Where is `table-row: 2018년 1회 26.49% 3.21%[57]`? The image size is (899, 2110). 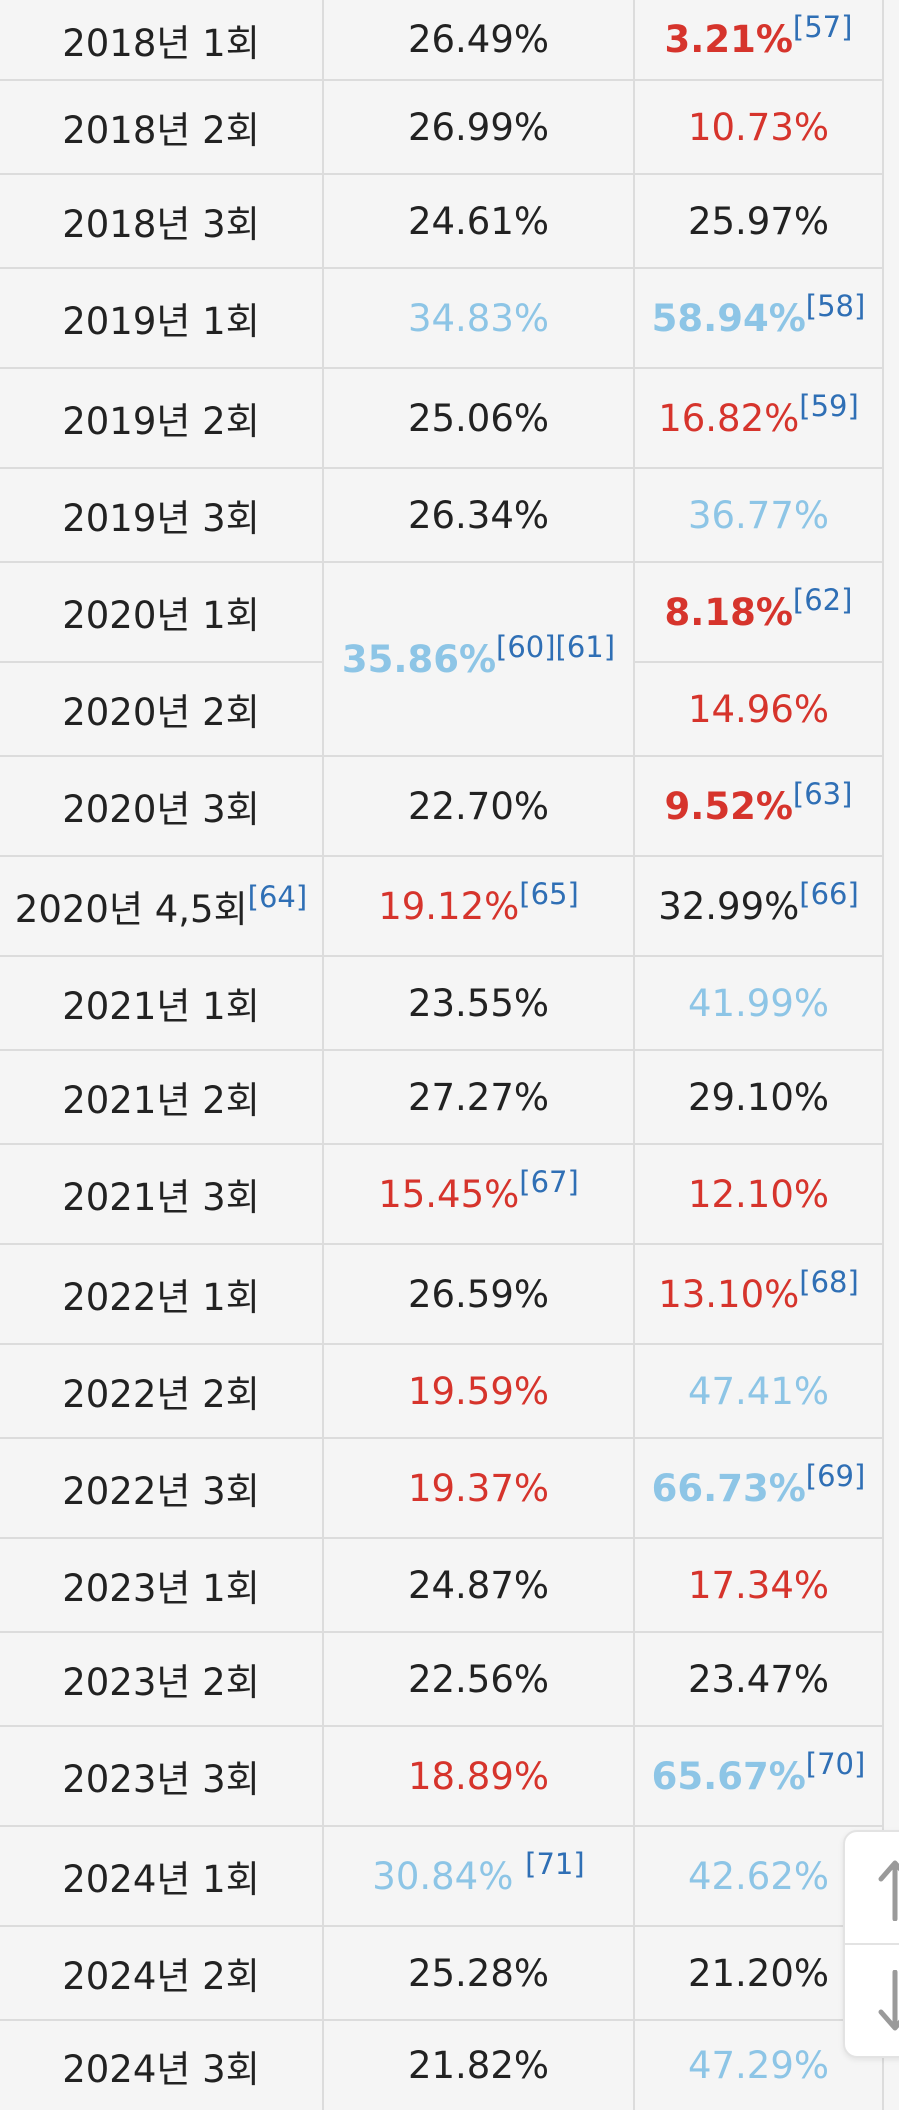 table-row: 2018년 1회 26.49% 3.21%[57] is located at coordinates (442, 40).